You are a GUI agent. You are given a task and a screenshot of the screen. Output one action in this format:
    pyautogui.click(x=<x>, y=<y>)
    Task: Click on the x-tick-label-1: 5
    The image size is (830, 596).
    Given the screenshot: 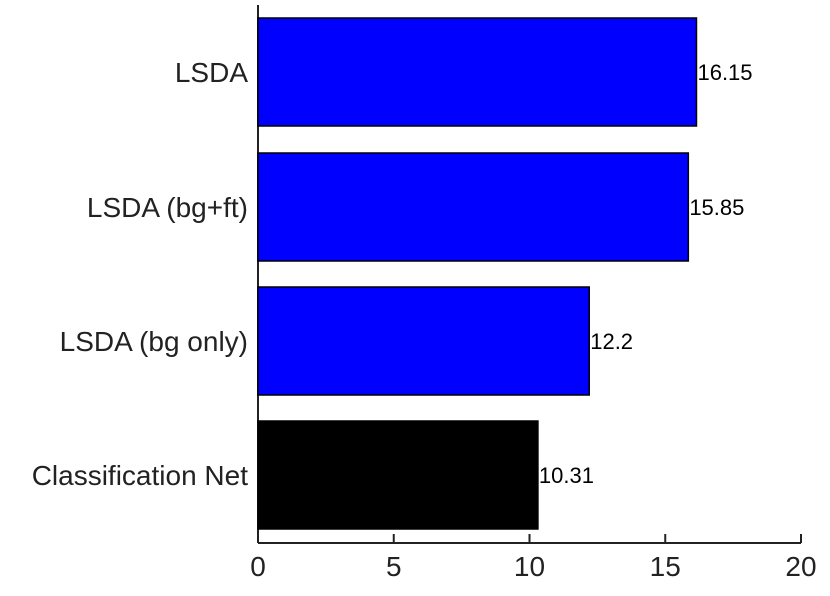 What is the action you would take?
    pyautogui.click(x=394, y=566)
    